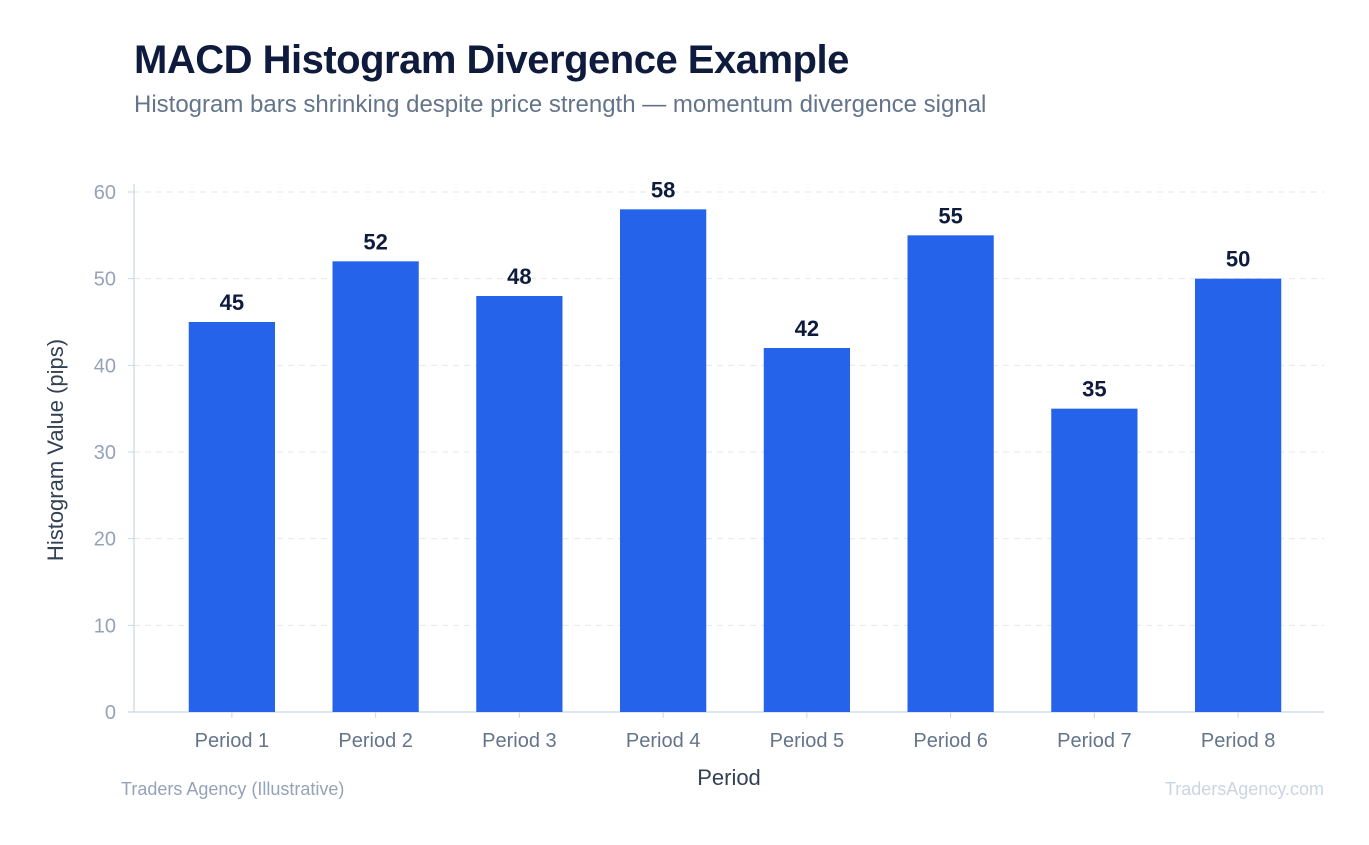  Describe the element at coordinates (105, 626) in the screenshot. I see `y-tick-label: 10` at that location.